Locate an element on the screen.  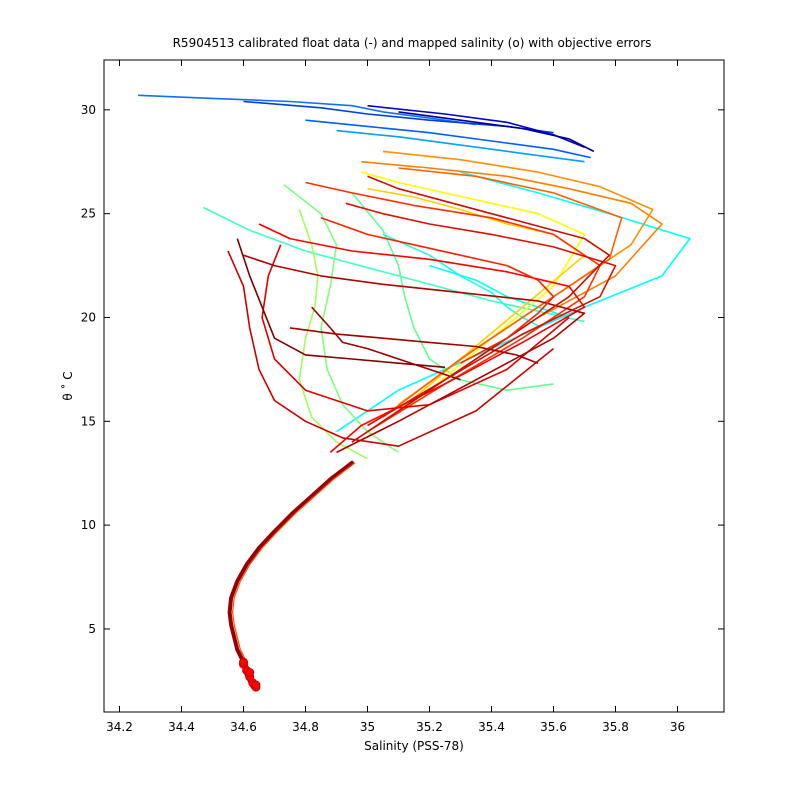
y-axis-label: θ ˚ C is located at coordinates (67, 385).